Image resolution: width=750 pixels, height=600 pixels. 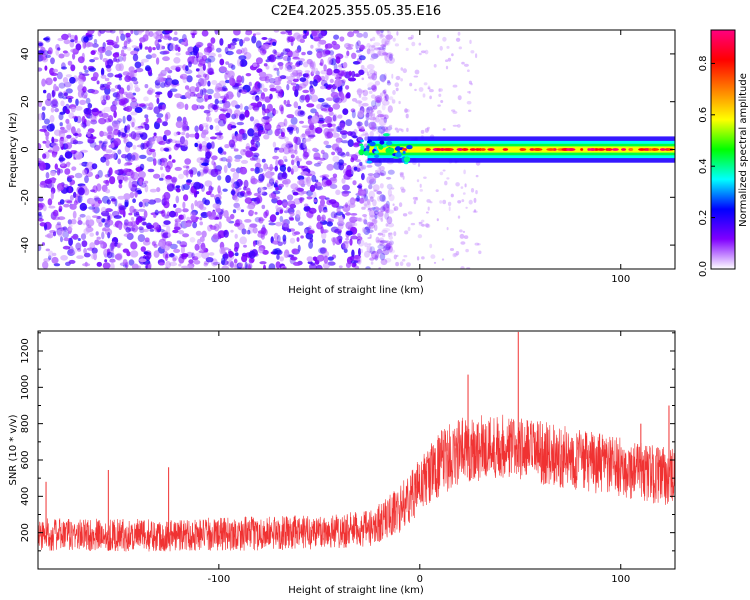 I want to click on signal-peak, so click(x=505, y=149).